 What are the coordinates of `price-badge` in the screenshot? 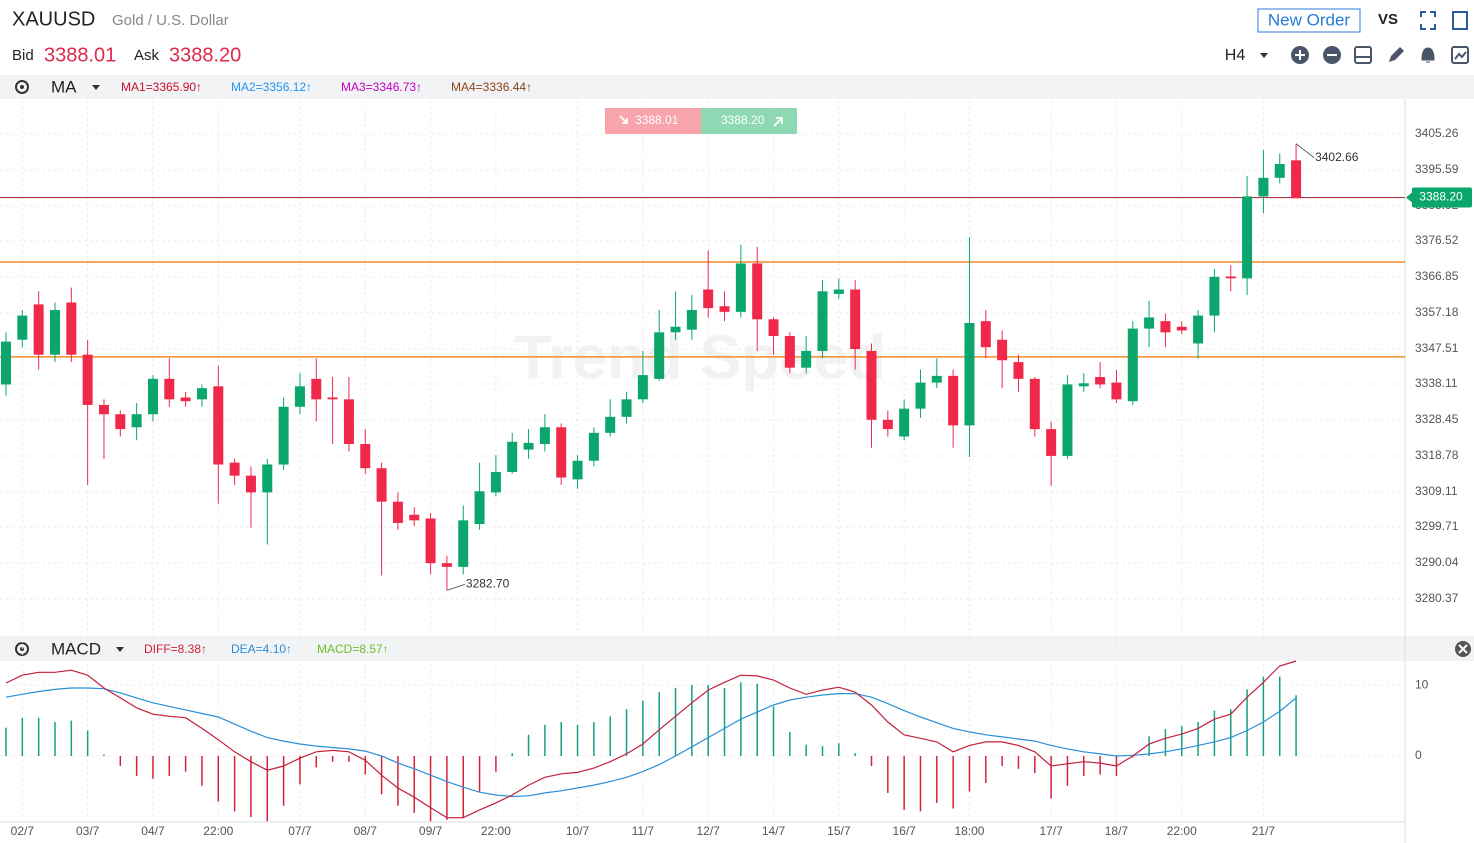 It's located at (1442, 197).